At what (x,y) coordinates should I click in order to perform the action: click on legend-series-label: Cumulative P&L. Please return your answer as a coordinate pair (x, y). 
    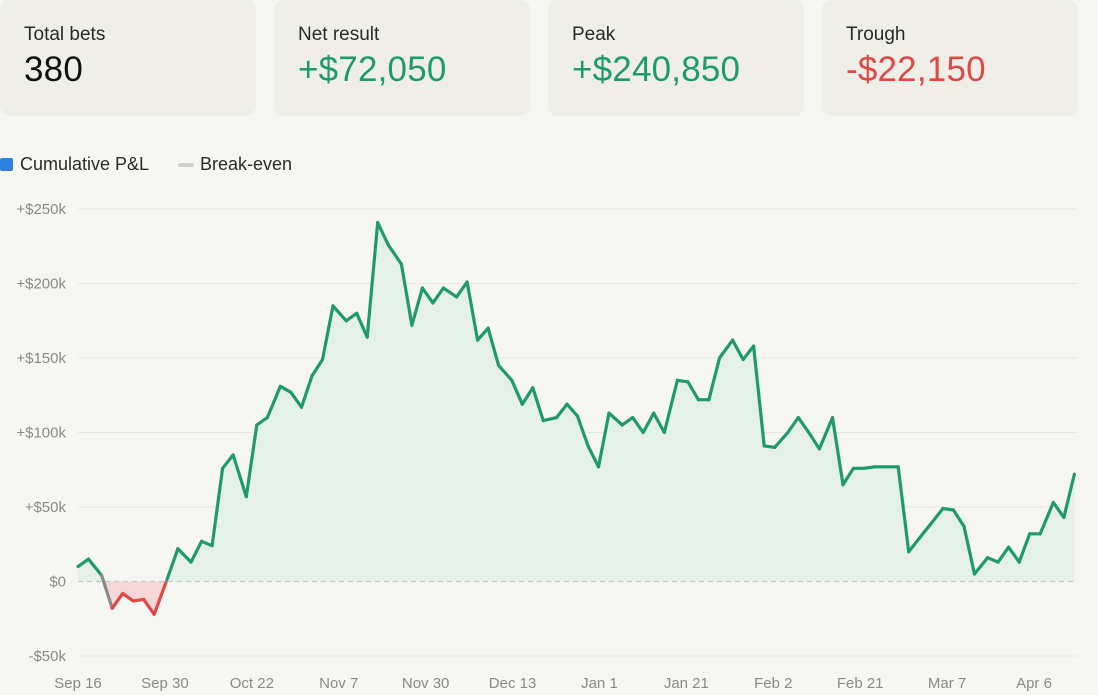
    Looking at the image, I should click on (85, 164).